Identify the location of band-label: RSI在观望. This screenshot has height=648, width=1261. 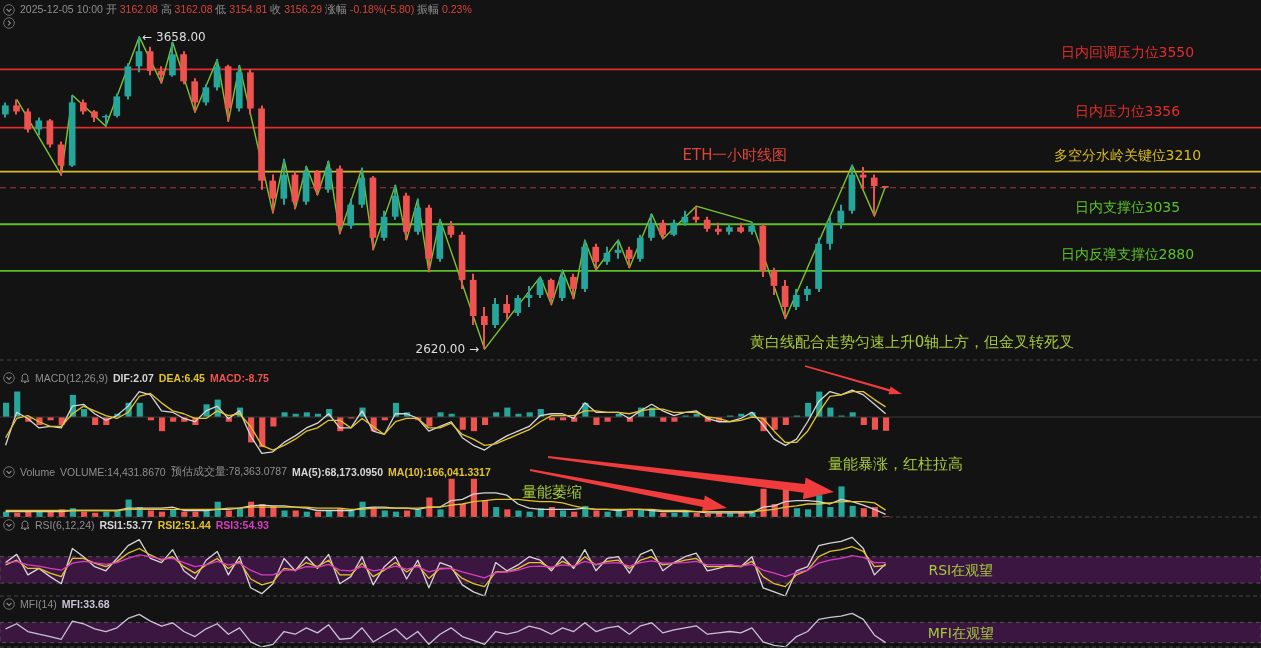
(961, 569).